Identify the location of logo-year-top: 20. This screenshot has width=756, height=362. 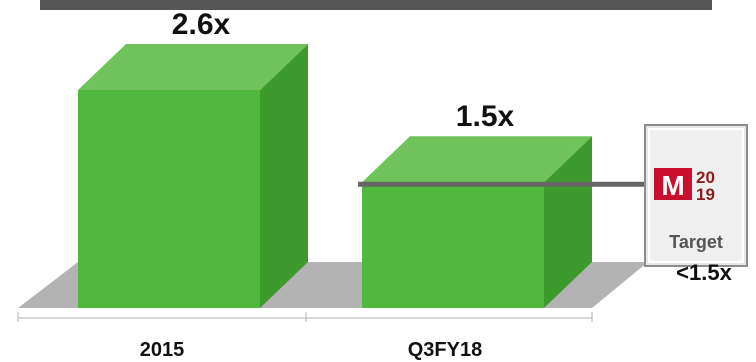
(705, 177).